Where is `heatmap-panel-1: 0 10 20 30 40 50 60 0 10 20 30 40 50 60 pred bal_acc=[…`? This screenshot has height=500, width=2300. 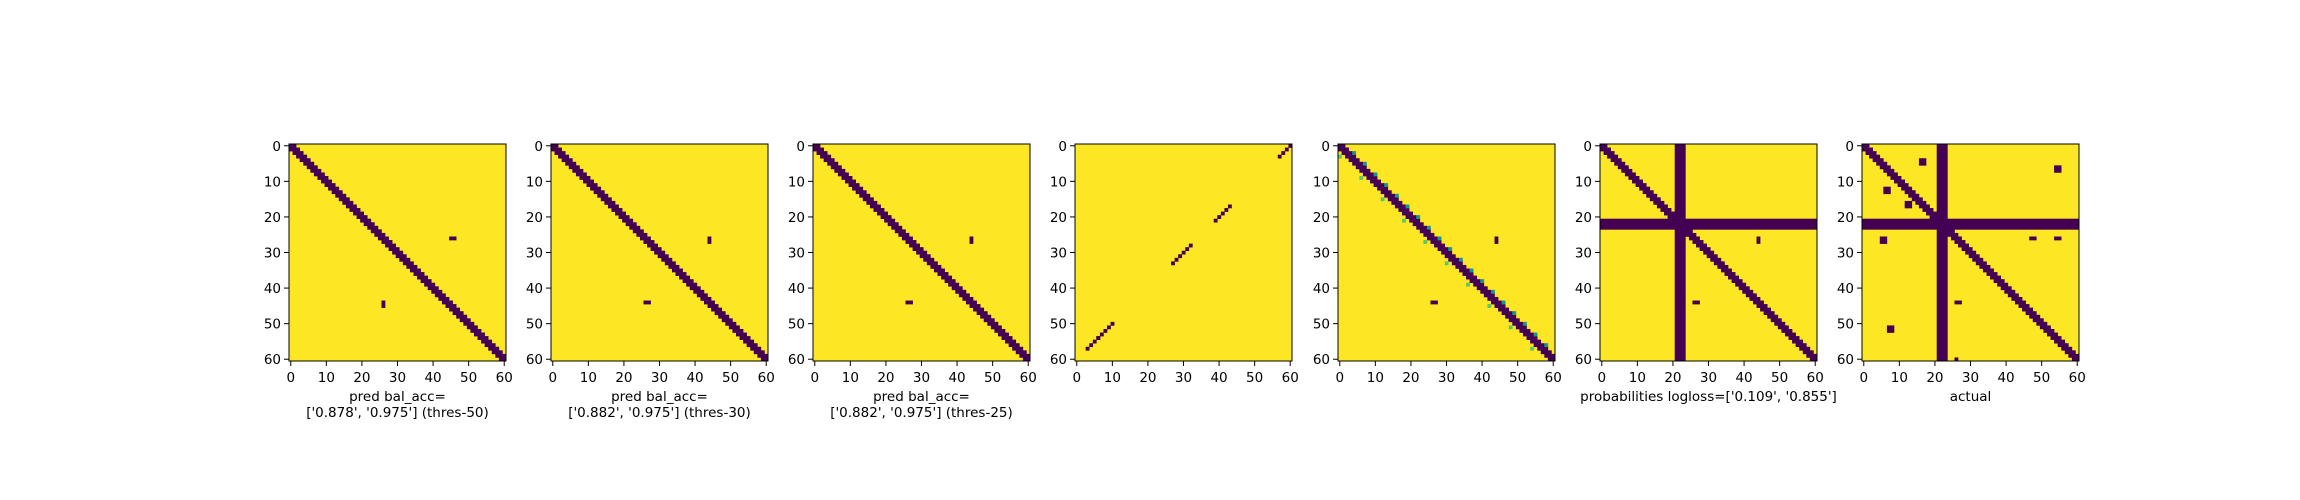
heatmap-panel-1: 0 10 20 30 40 50 60 0 10 20 30 40 50 60 pred bal_acc=[… is located at coordinates (388, 280).